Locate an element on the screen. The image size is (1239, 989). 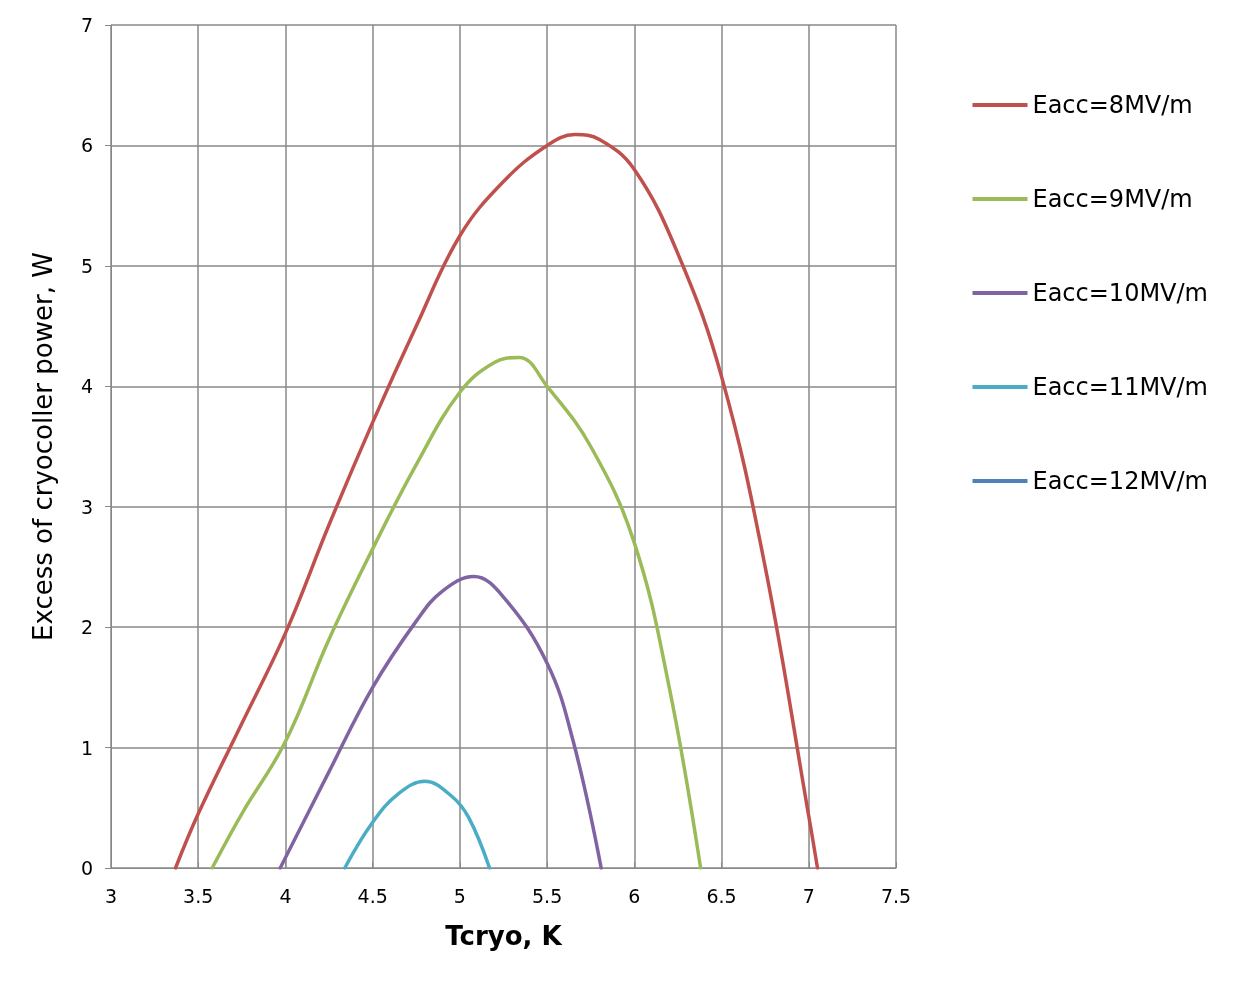
y-tick-label: 0 is located at coordinates (86, 868).